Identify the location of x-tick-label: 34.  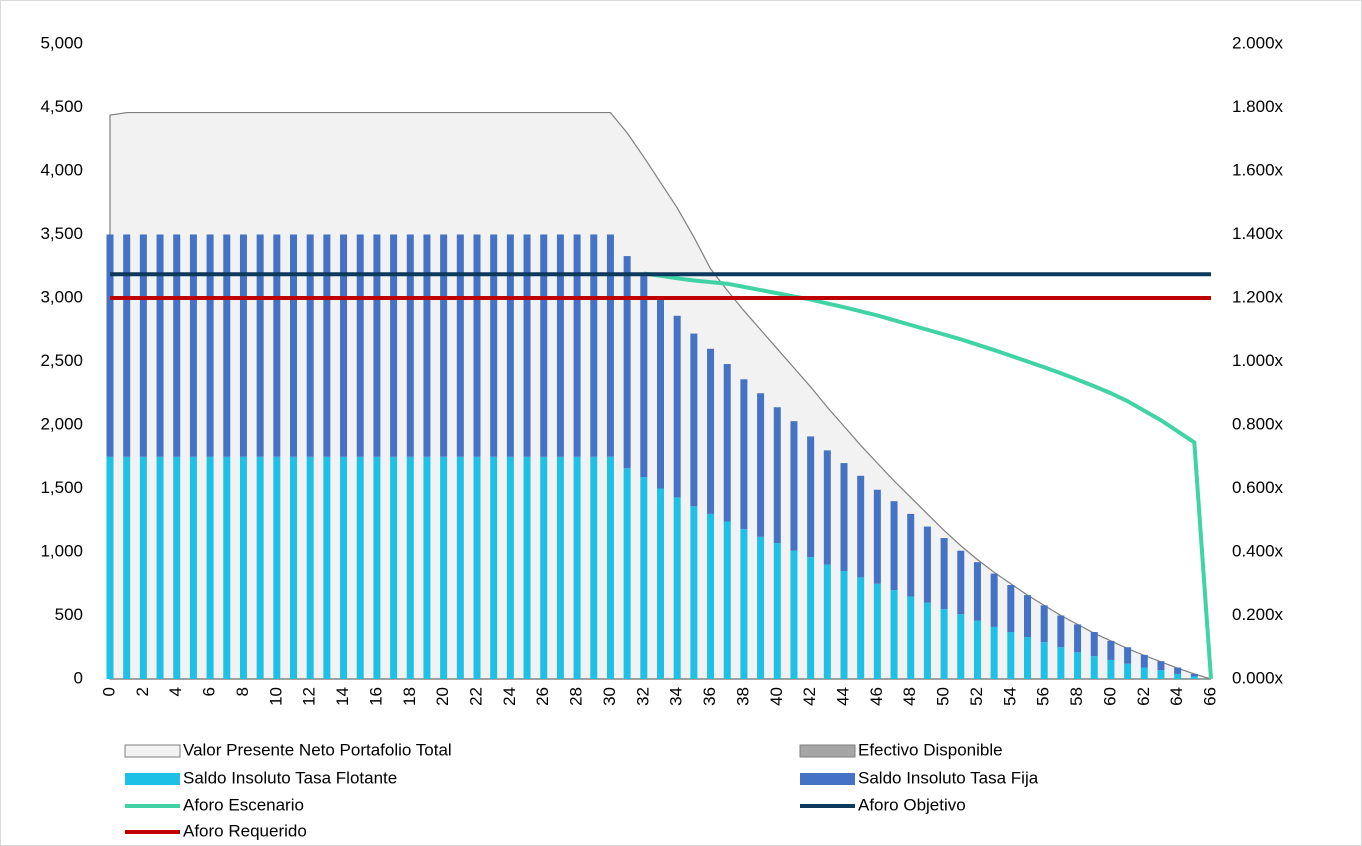
(676, 696).